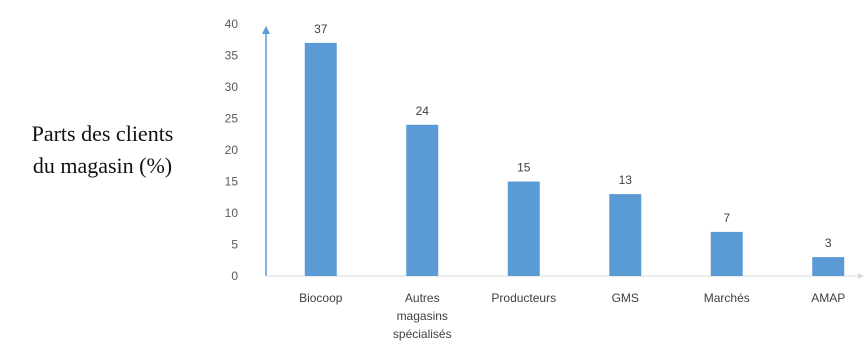  What do you see at coordinates (232, 24) in the screenshot?
I see `y-tick-label: 40` at bounding box center [232, 24].